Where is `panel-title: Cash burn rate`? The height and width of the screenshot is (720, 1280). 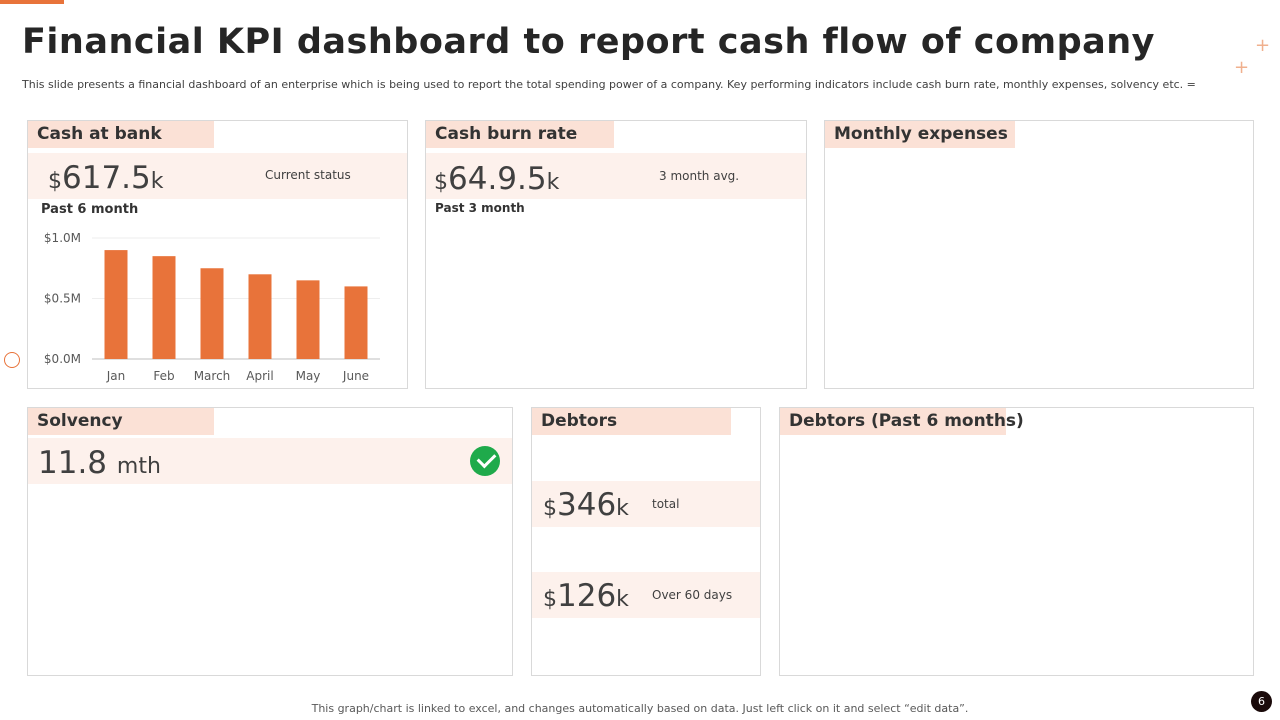
panel-title: Cash burn rate is located at coordinates (520, 134).